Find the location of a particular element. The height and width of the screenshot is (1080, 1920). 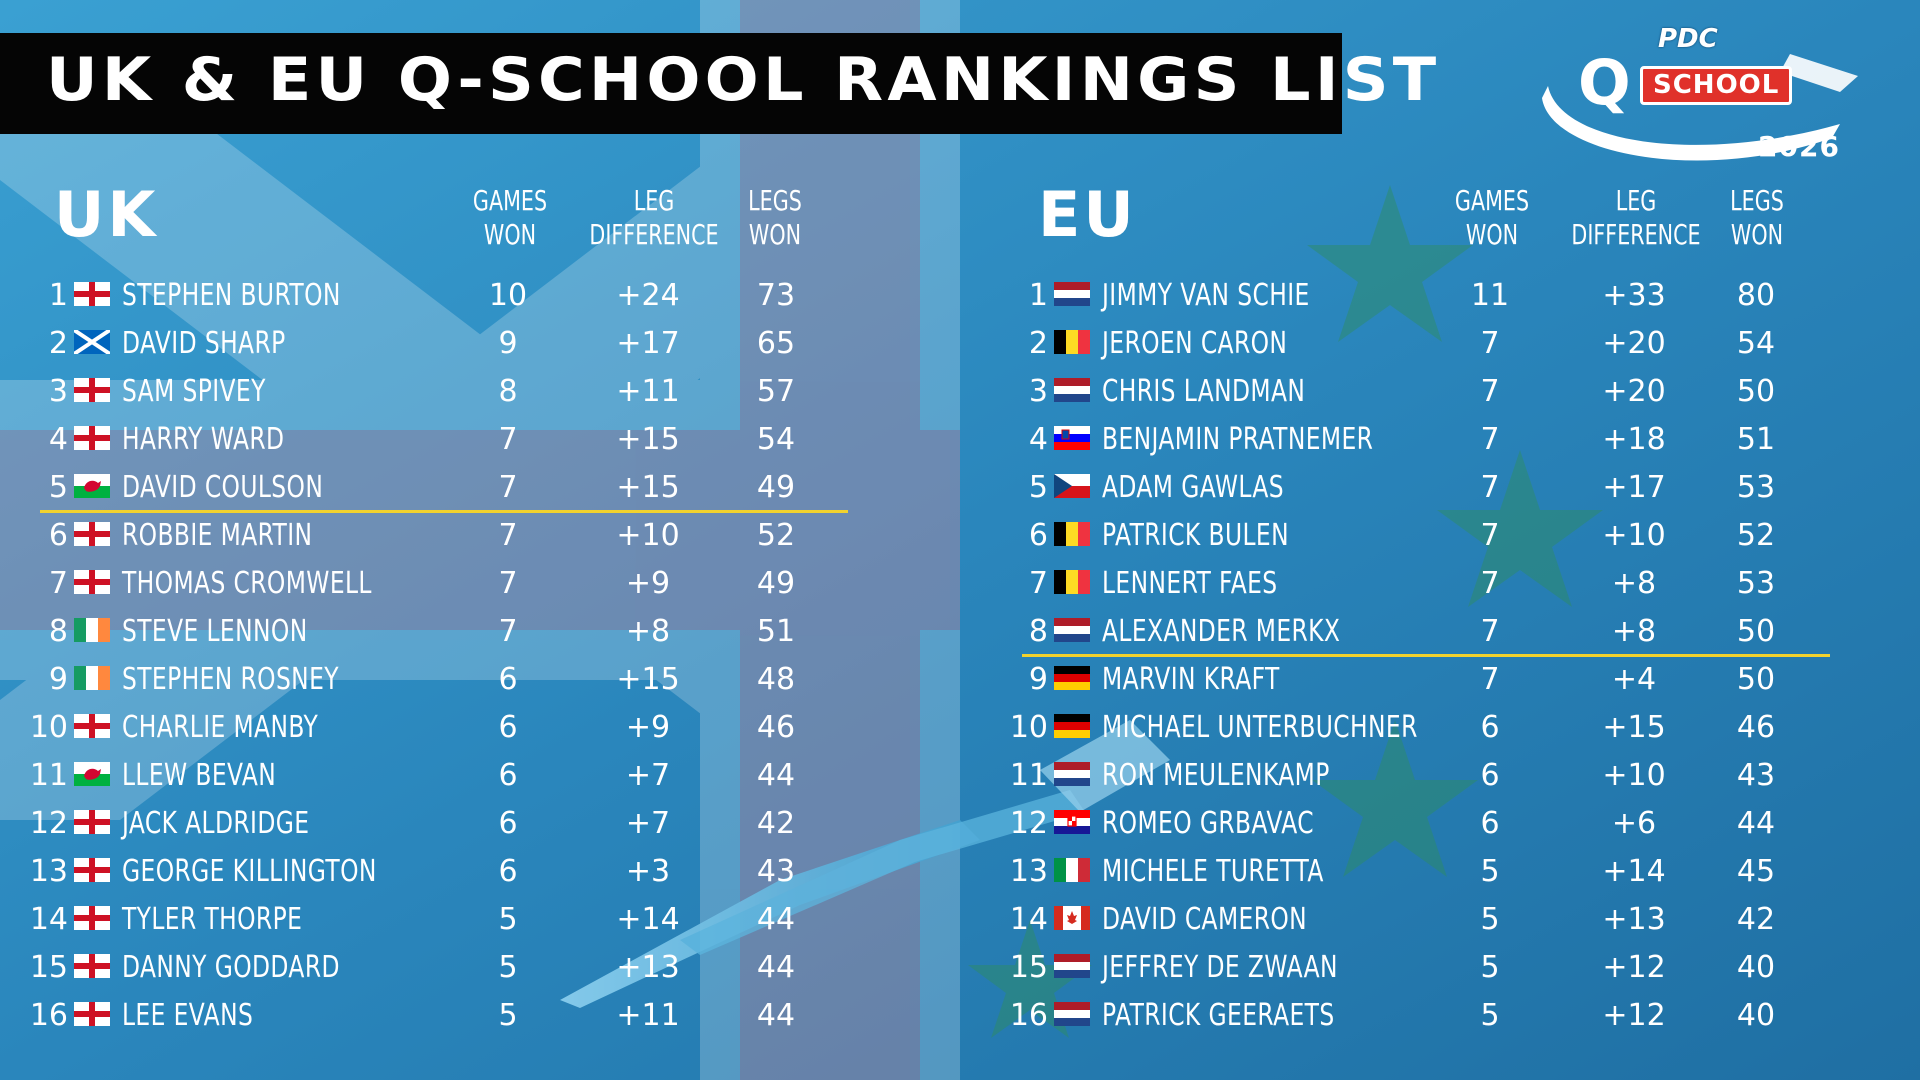

header-line: WON is located at coordinates (1757, 234).